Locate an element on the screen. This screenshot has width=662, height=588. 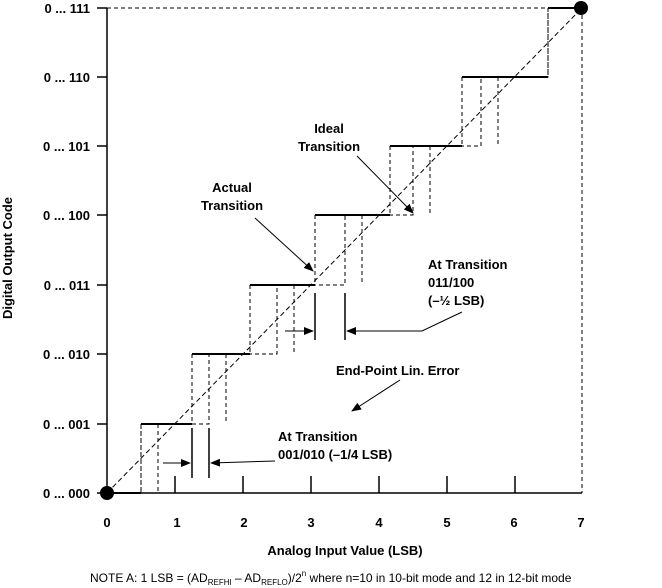
y-tick-label: 0 ... 011 is located at coordinates (67, 285).